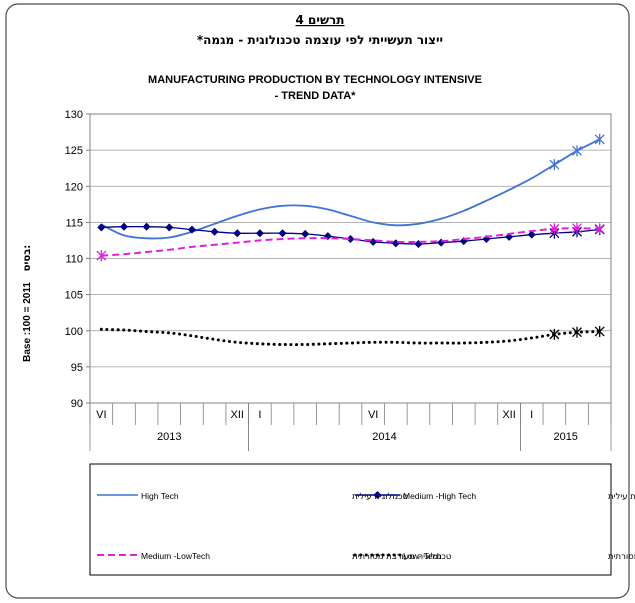  What do you see at coordinates (253, 496) in the screenshot?
I see `legend-item-high-tech: High Tech טכנולוגיה עילית` at bounding box center [253, 496].